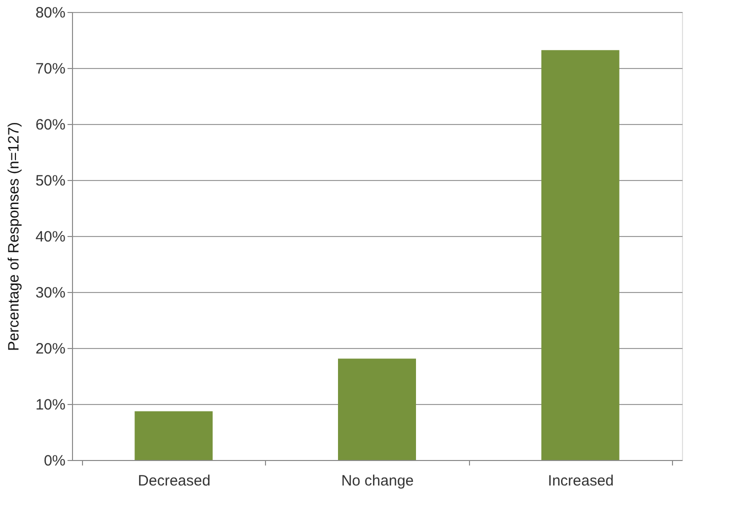 Image resolution: width=748 pixels, height=529 pixels. I want to click on y-tick-label: 60%, so click(50, 125).